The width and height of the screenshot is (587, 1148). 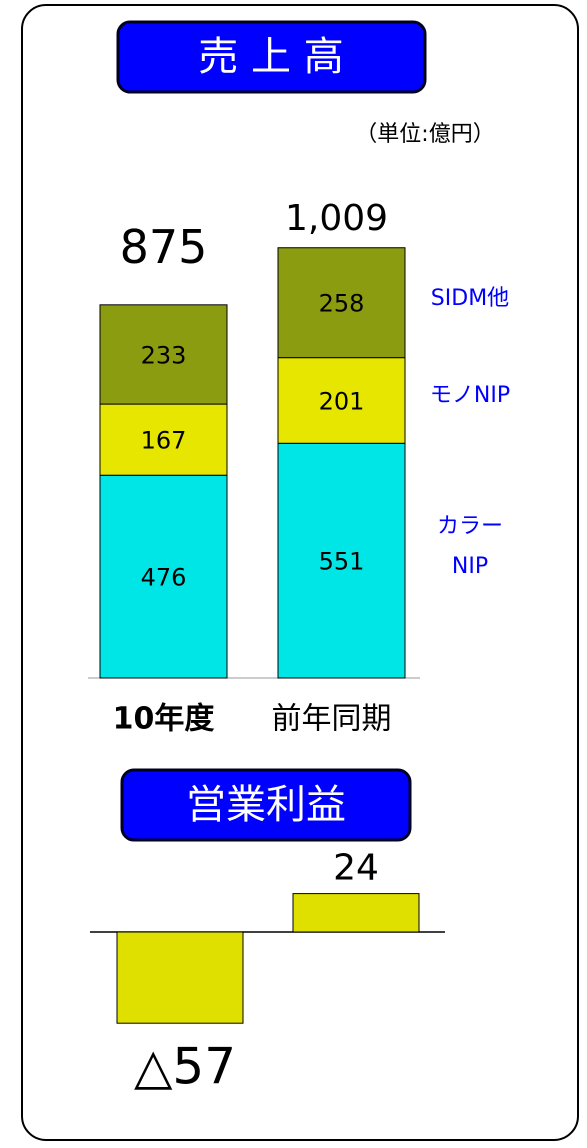 I want to click on data-label: △57, so click(x=185, y=1067).